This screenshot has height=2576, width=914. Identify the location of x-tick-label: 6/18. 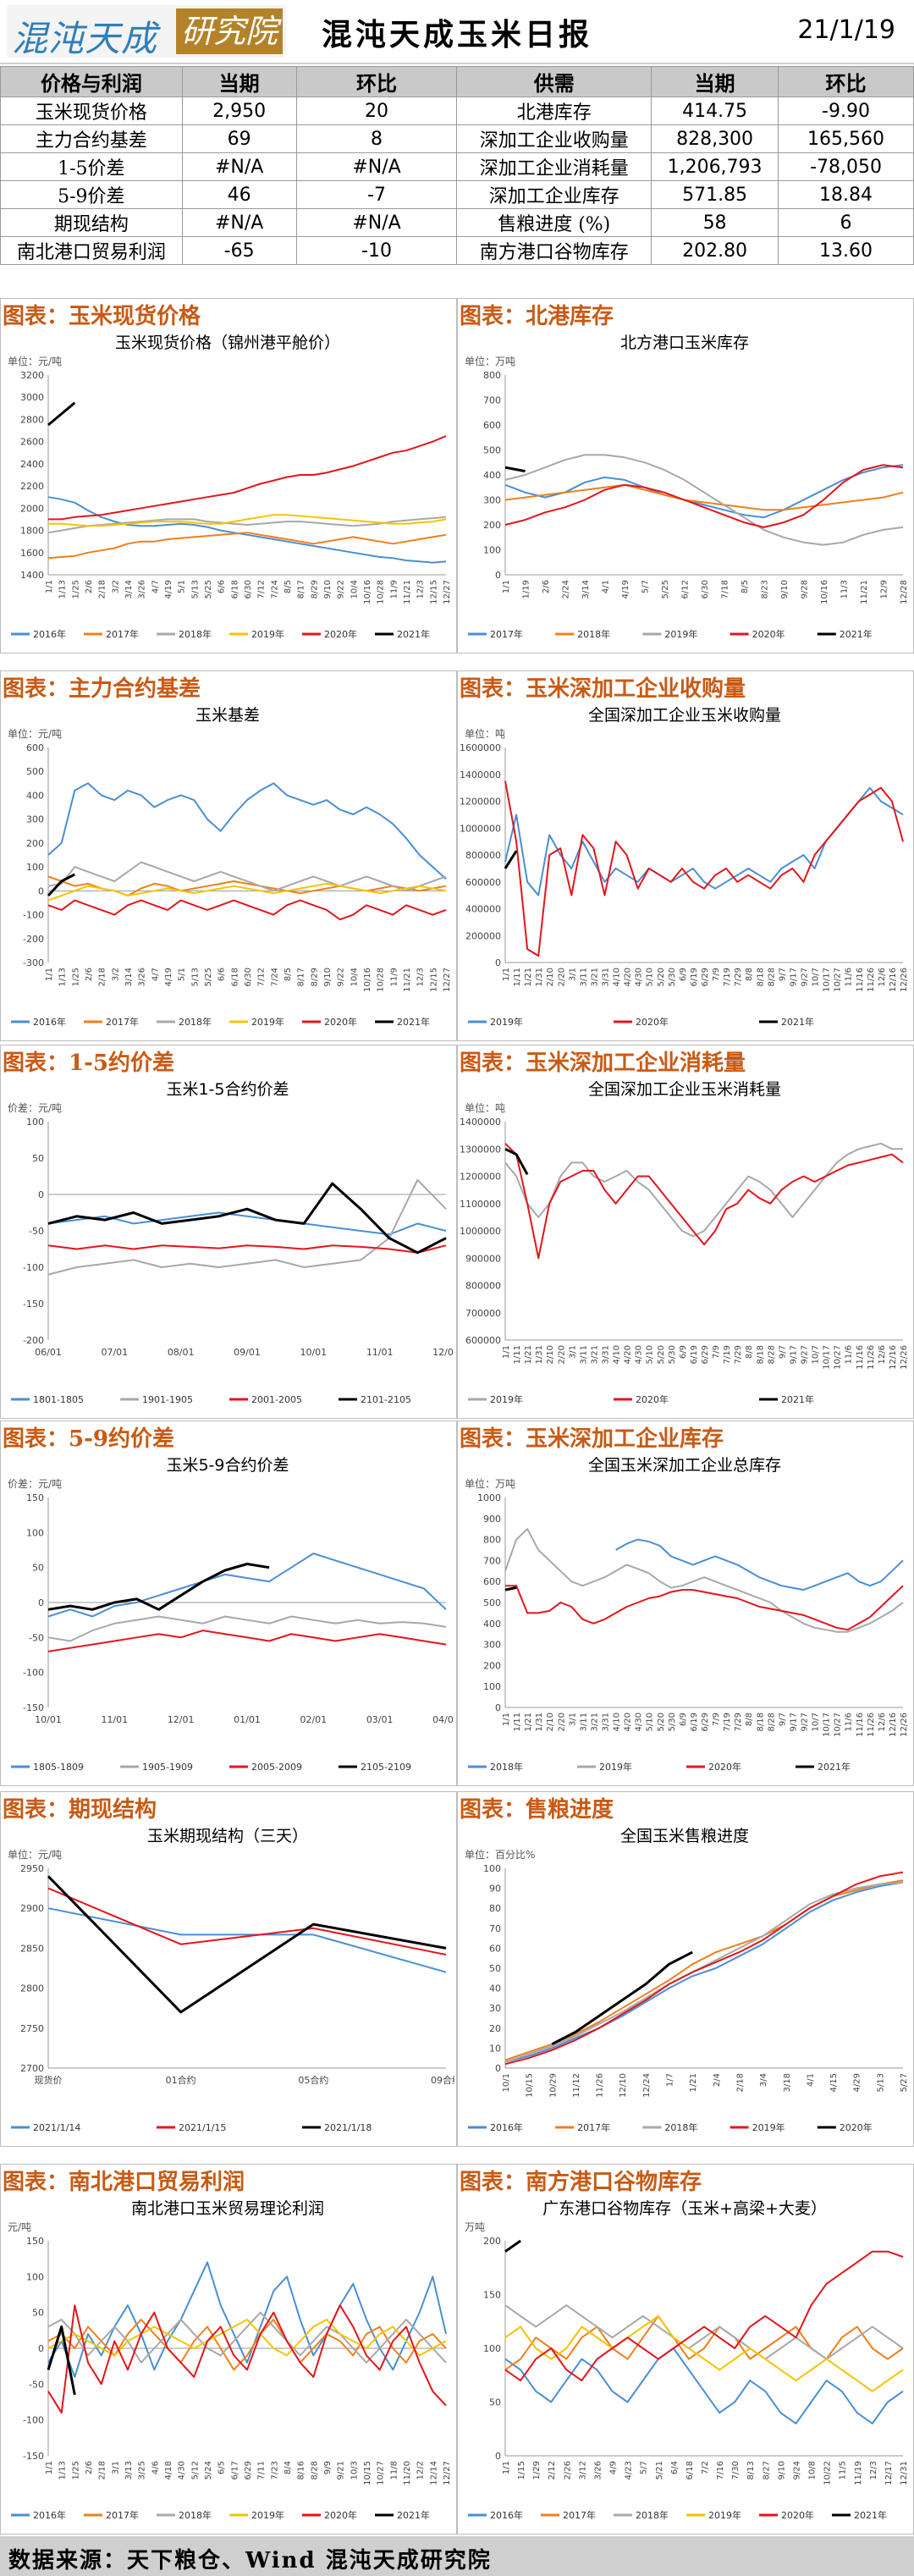
(235, 977).